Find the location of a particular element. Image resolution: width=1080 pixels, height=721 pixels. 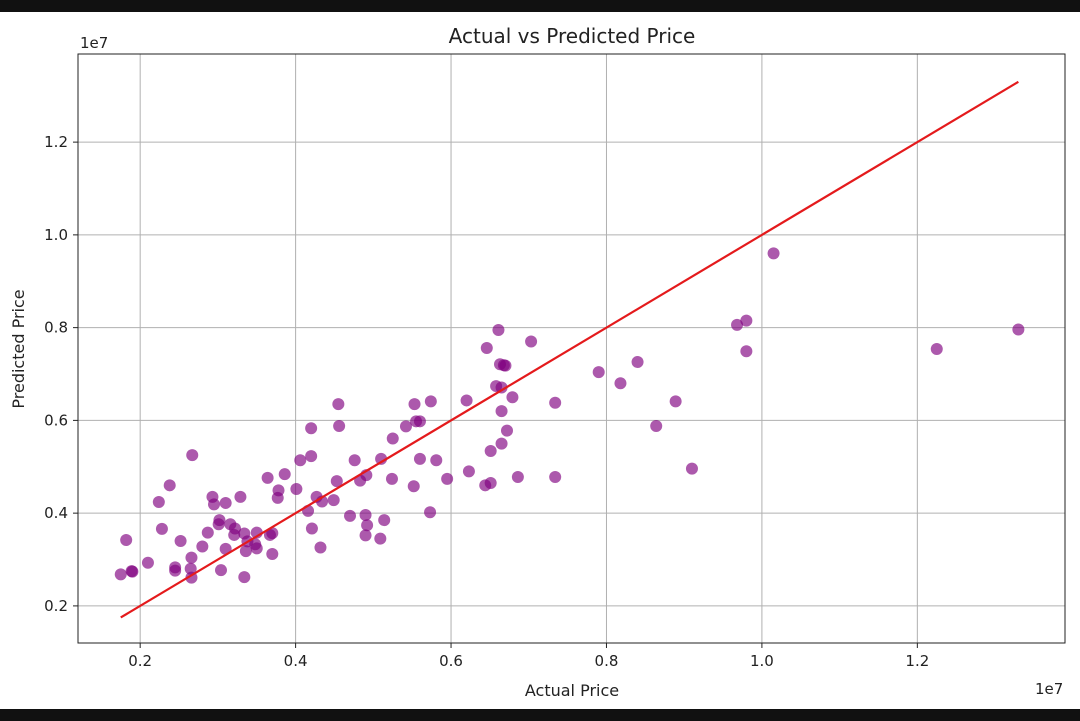

x-offset-label: 1e7 is located at coordinates (1049, 689).